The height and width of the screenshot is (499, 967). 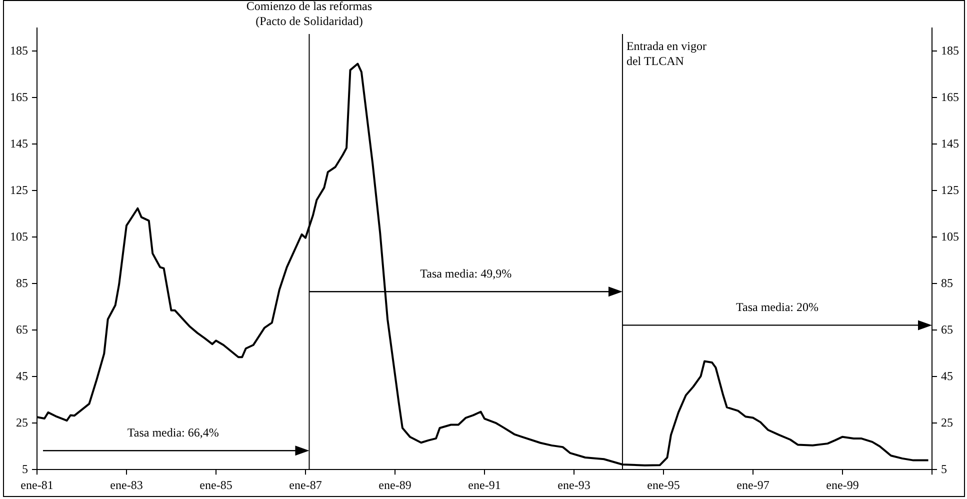 What do you see at coordinates (173, 433) in the screenshot?
I see `annotation: Tasa media: 66,4%` at bounding box center [173, 433].